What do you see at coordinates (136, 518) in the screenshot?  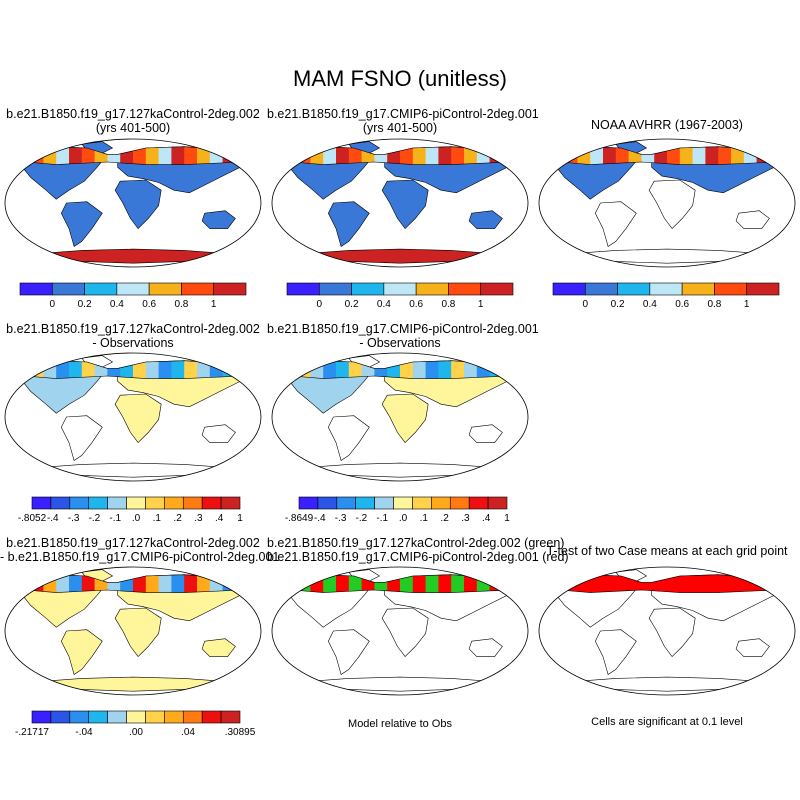 I see `colorbar-tick-label: .0` at bounding box center [136, 518].